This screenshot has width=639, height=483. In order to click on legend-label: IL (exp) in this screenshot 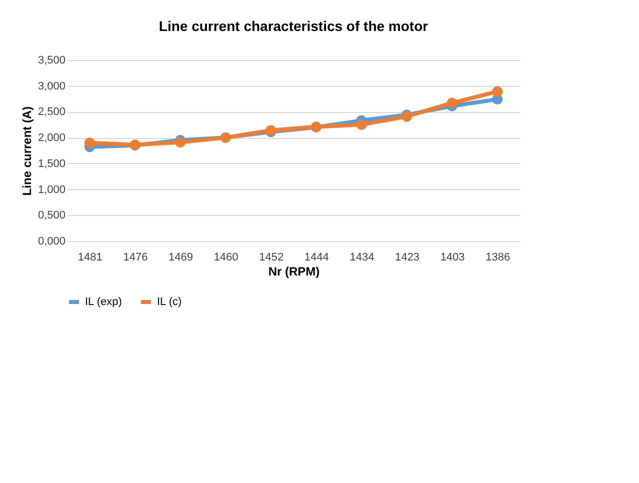, I will do `click(103, 302)`.